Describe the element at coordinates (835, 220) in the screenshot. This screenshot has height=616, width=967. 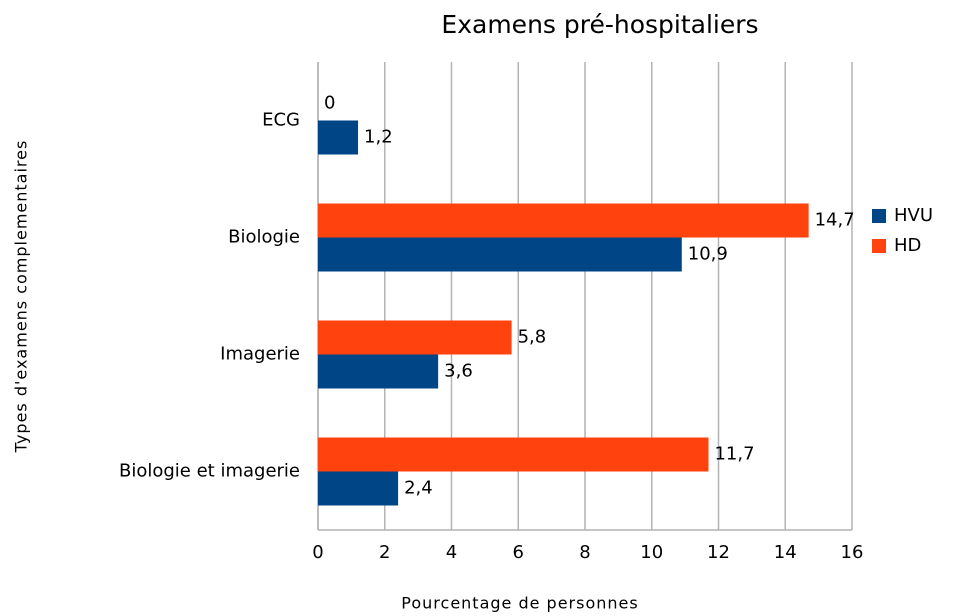
I see `data-label: 14,7` at that location.